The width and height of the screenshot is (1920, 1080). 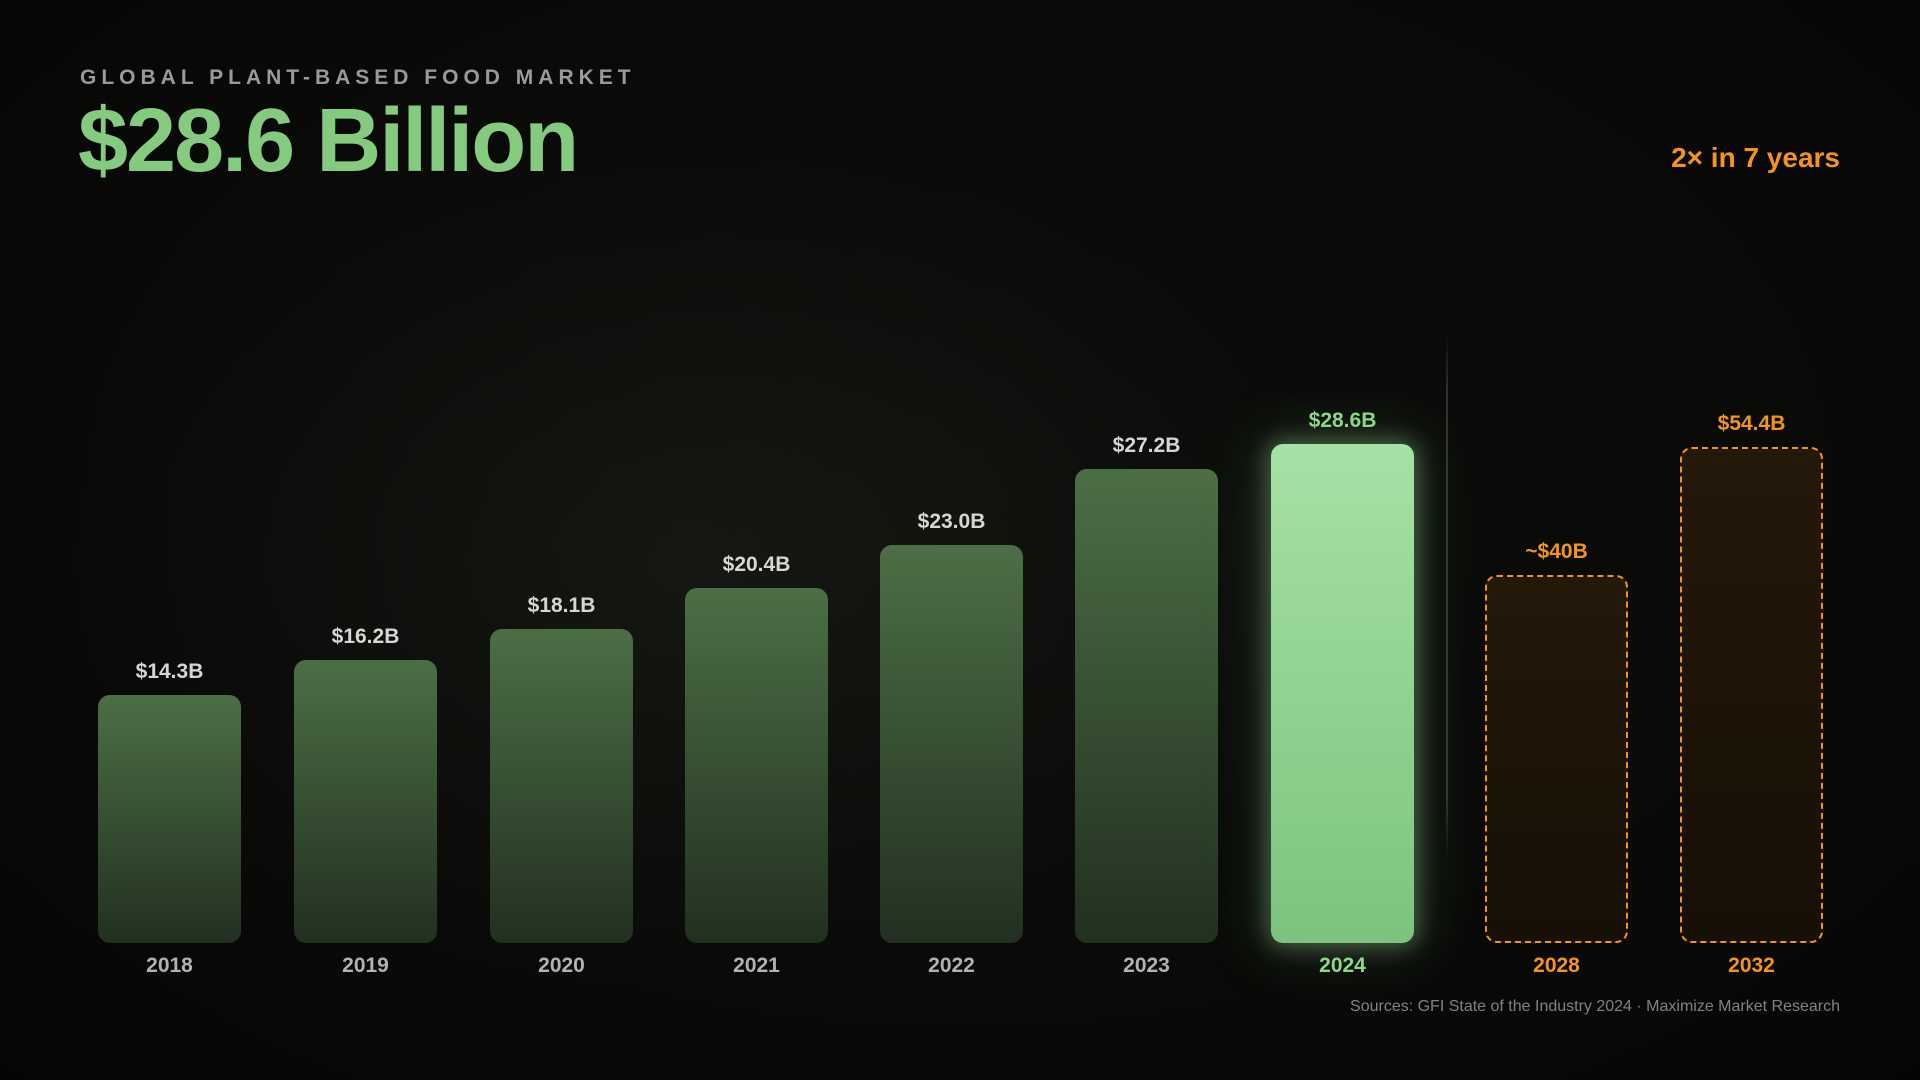 What do you see at coordinates (1342, 420) in the screenshot?
I see `bar-value-label-2024: $28.6B` at bounding box center [1342, 420].